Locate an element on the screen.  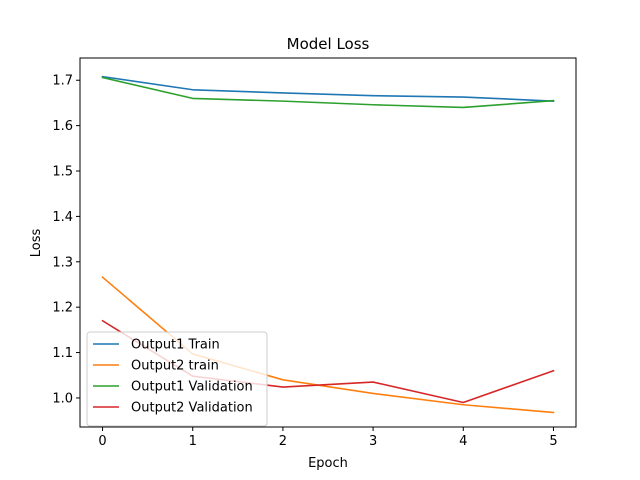
legend-label: Output1 Train is located at coordinates (175, 345).